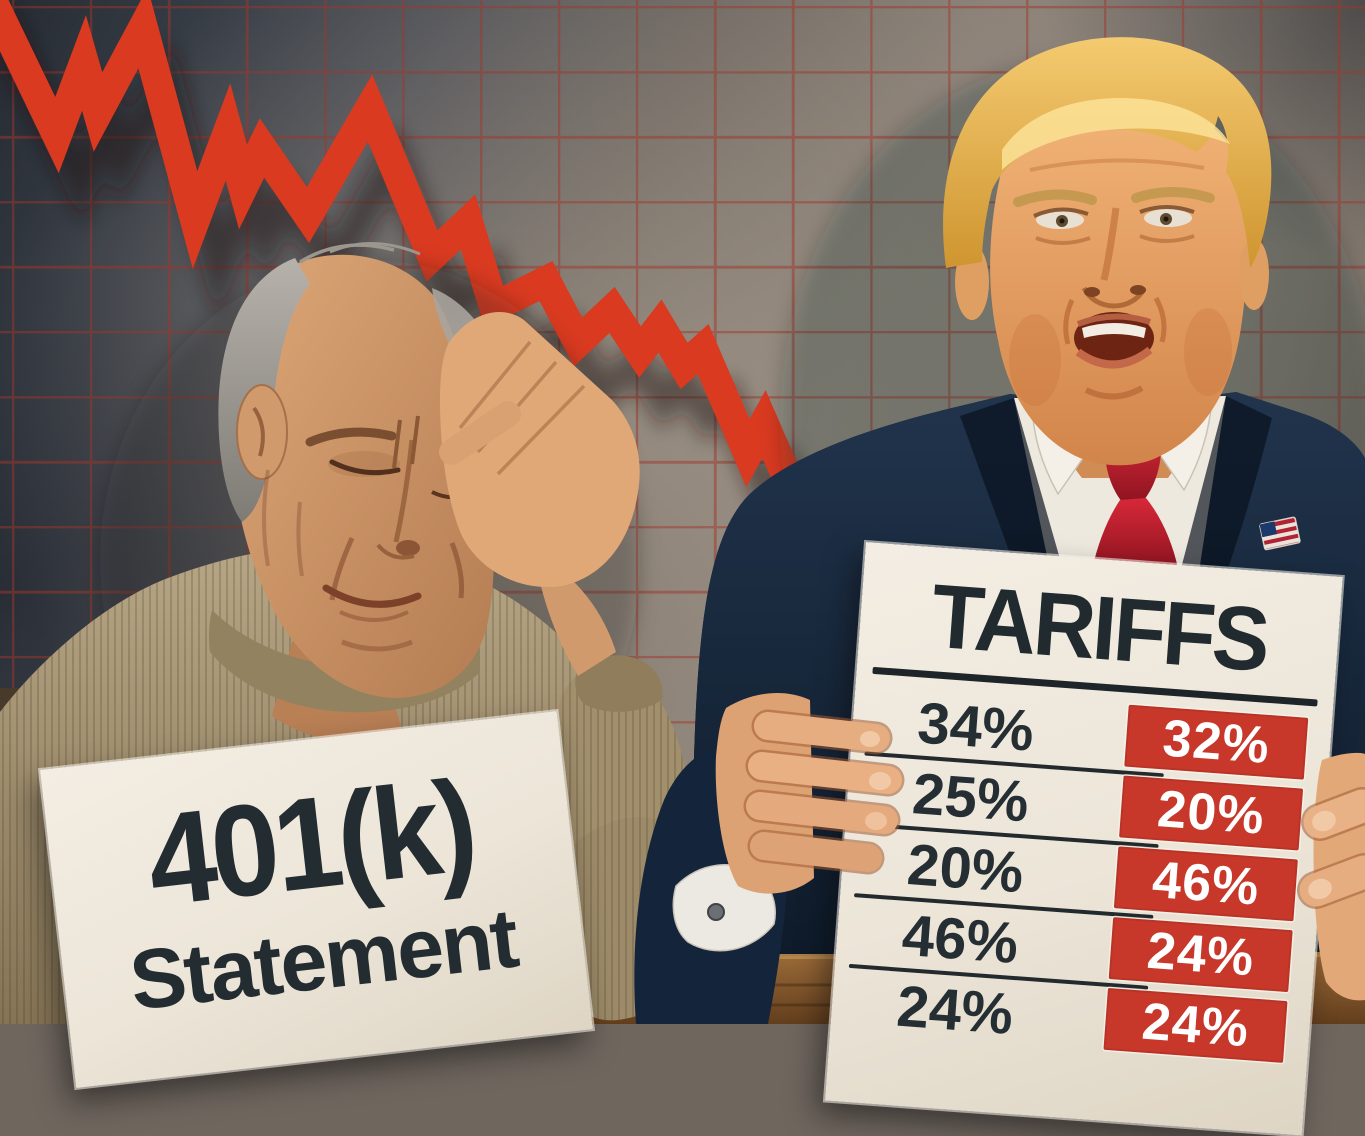 Image resolution: width=1365 pixels, height=1136 pixels. I want to click on cufflink, so click(716, 912).